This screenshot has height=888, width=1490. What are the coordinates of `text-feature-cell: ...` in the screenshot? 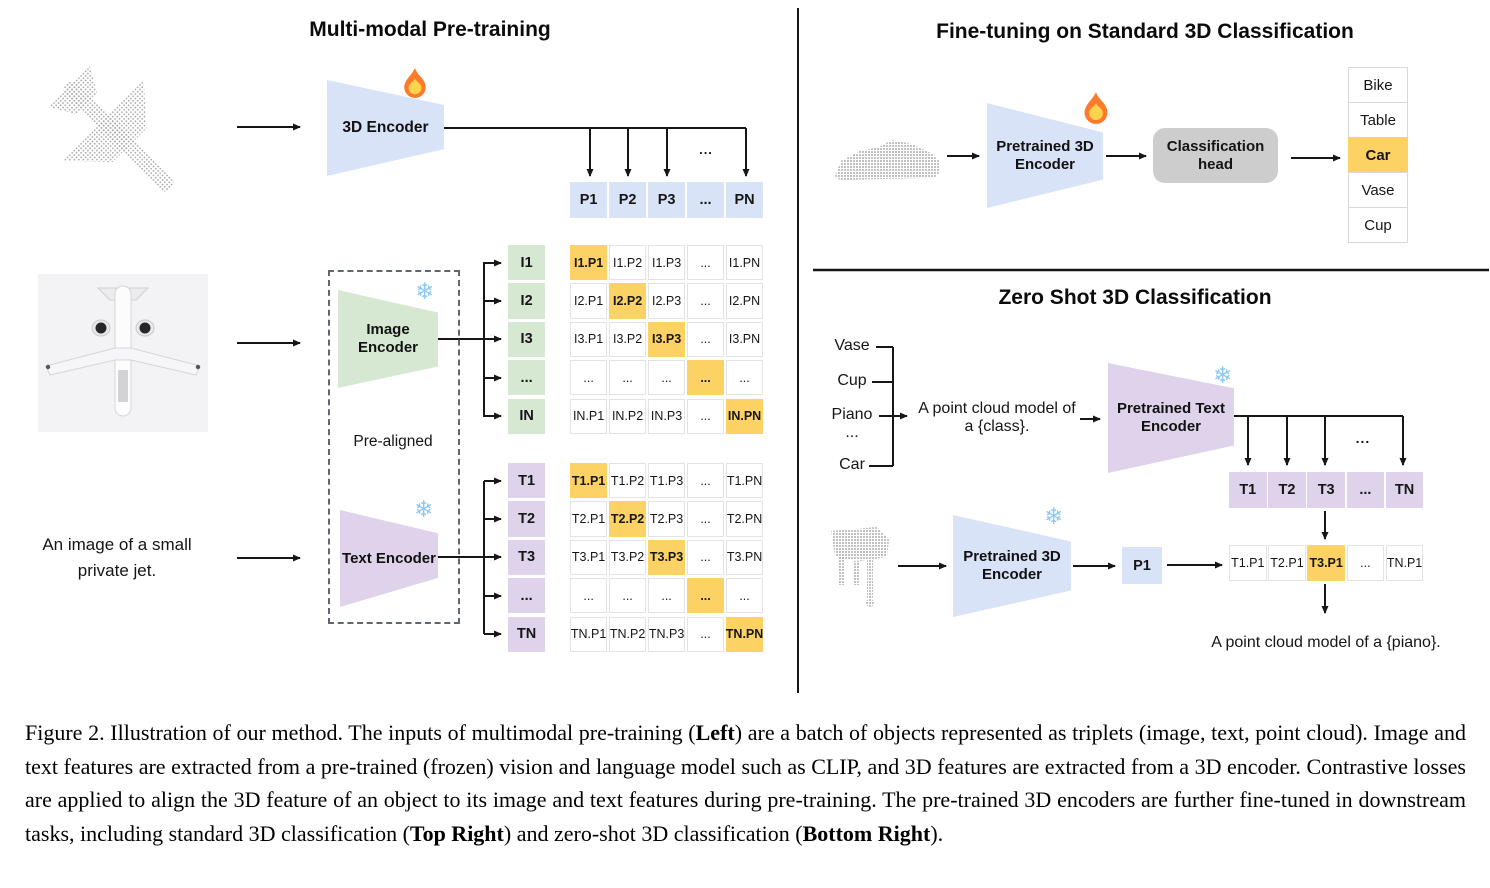 It's located at (527, 596).